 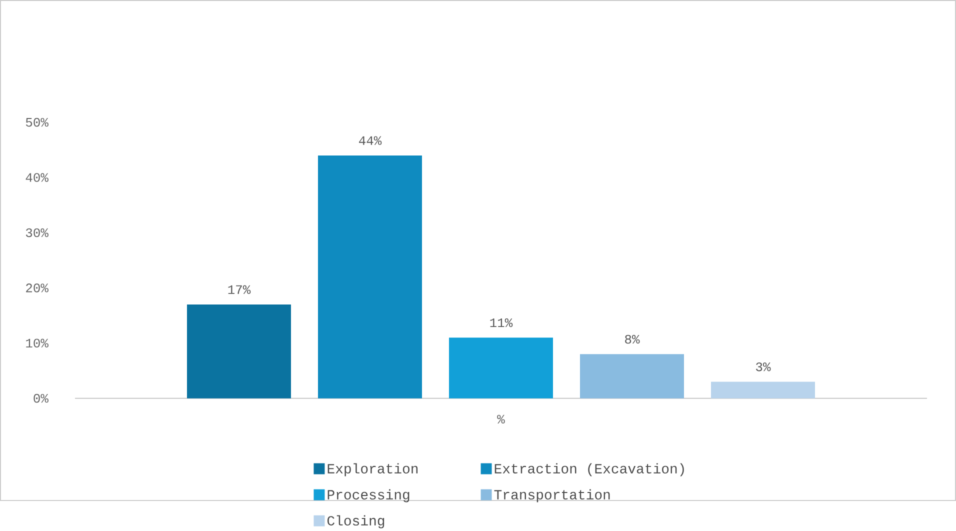 What do you see at coordinates (37, 287) in the screenshot?
I see `y-tick-label: 20%` at bounding box center [37, 287].